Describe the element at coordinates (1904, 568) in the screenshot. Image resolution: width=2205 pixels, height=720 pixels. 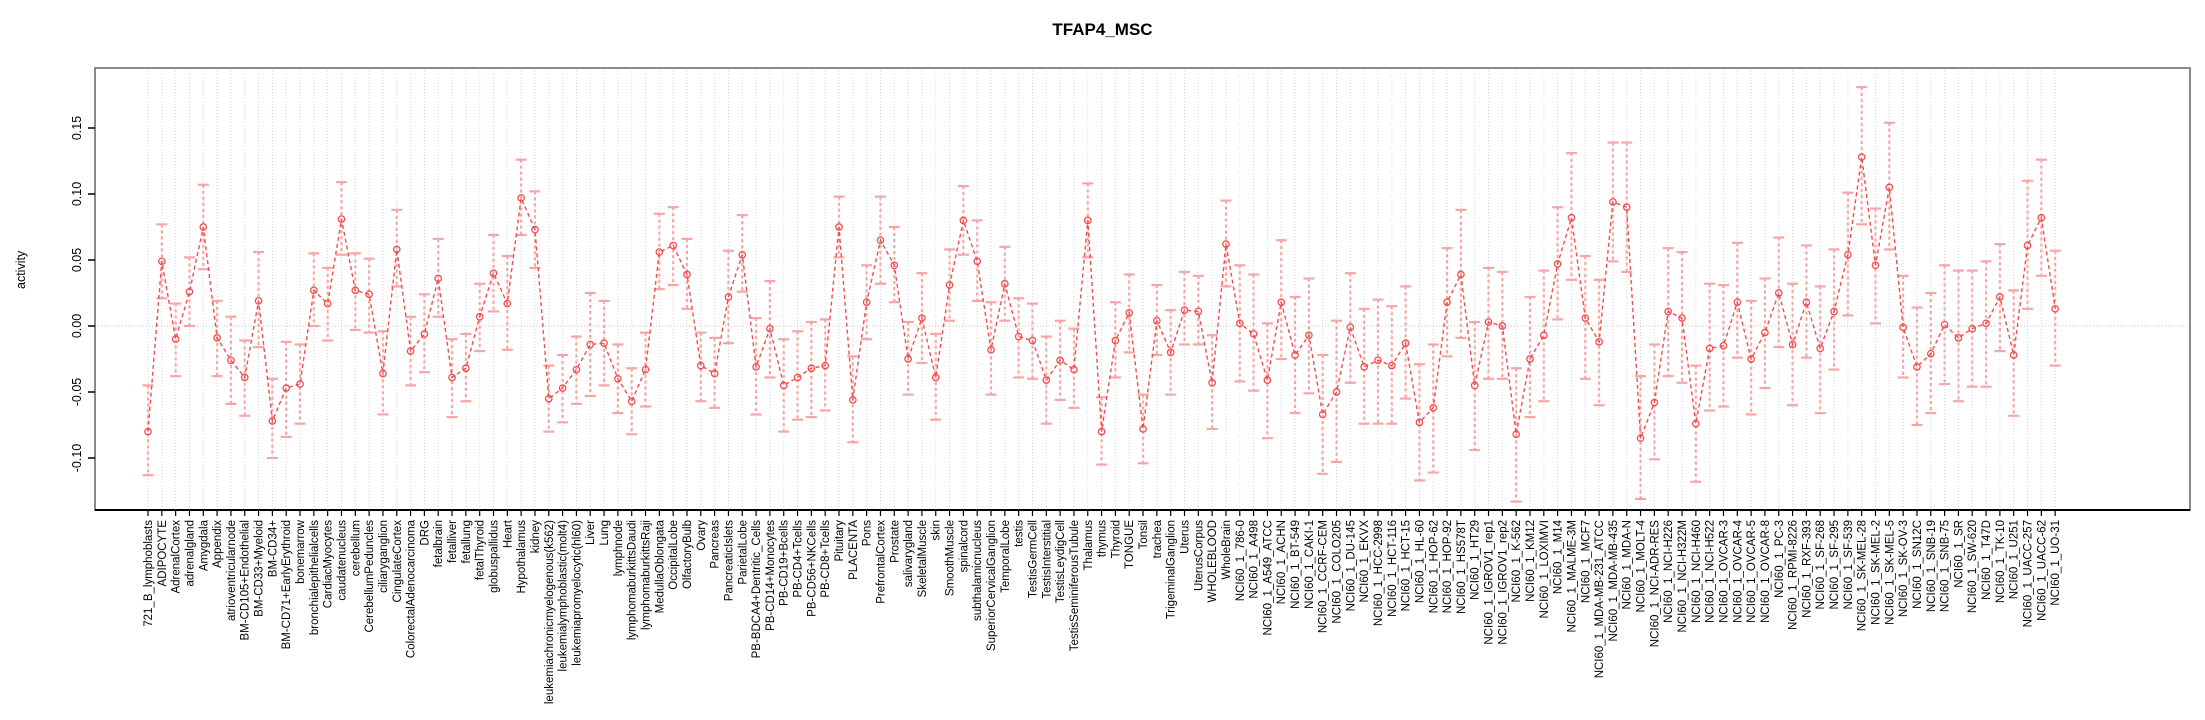
I see `x-tick-label: NCI60_1_SK-OV-3` at that location.